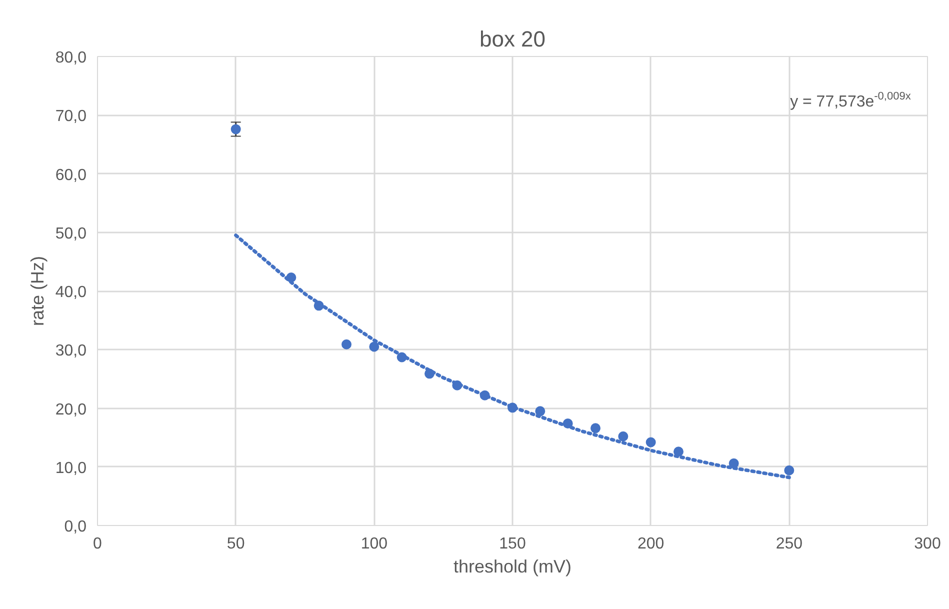 This screenshot has height=609, width=949. Describe the element at coordinates (71, 292) in the screenshot. I see `y-tick-label: 40,0` at that location.